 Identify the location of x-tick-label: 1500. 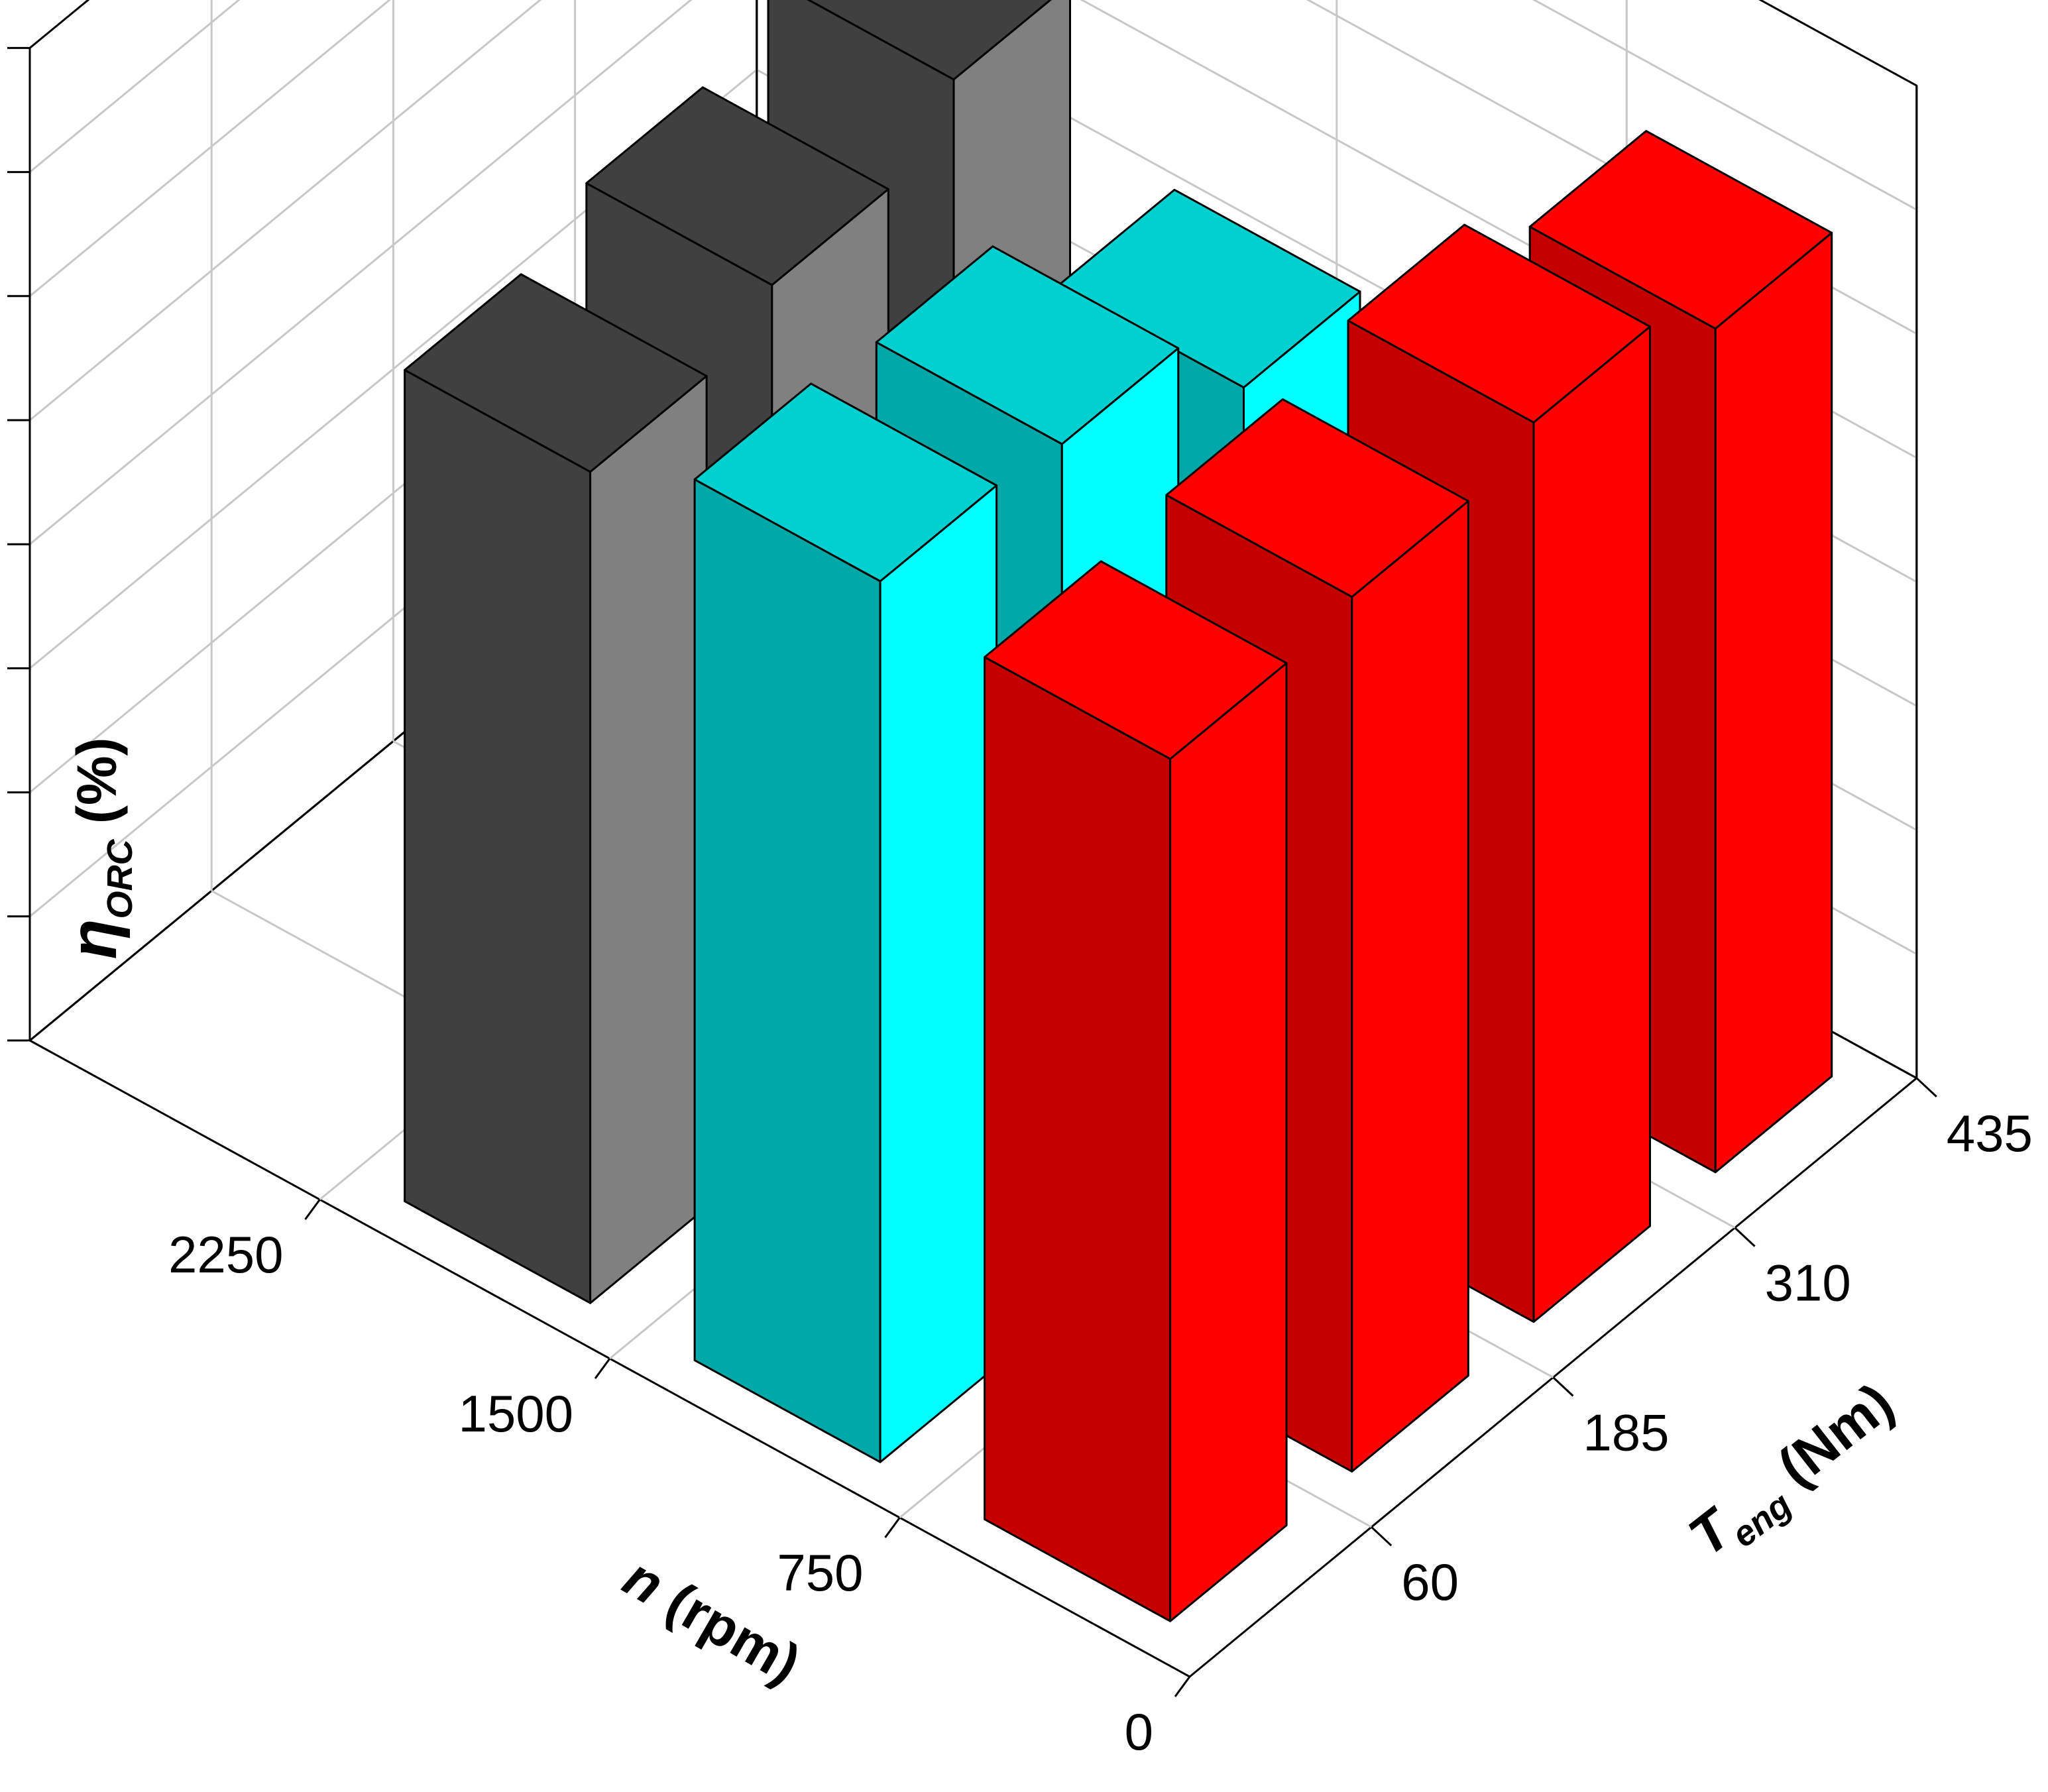
(515, 1414).